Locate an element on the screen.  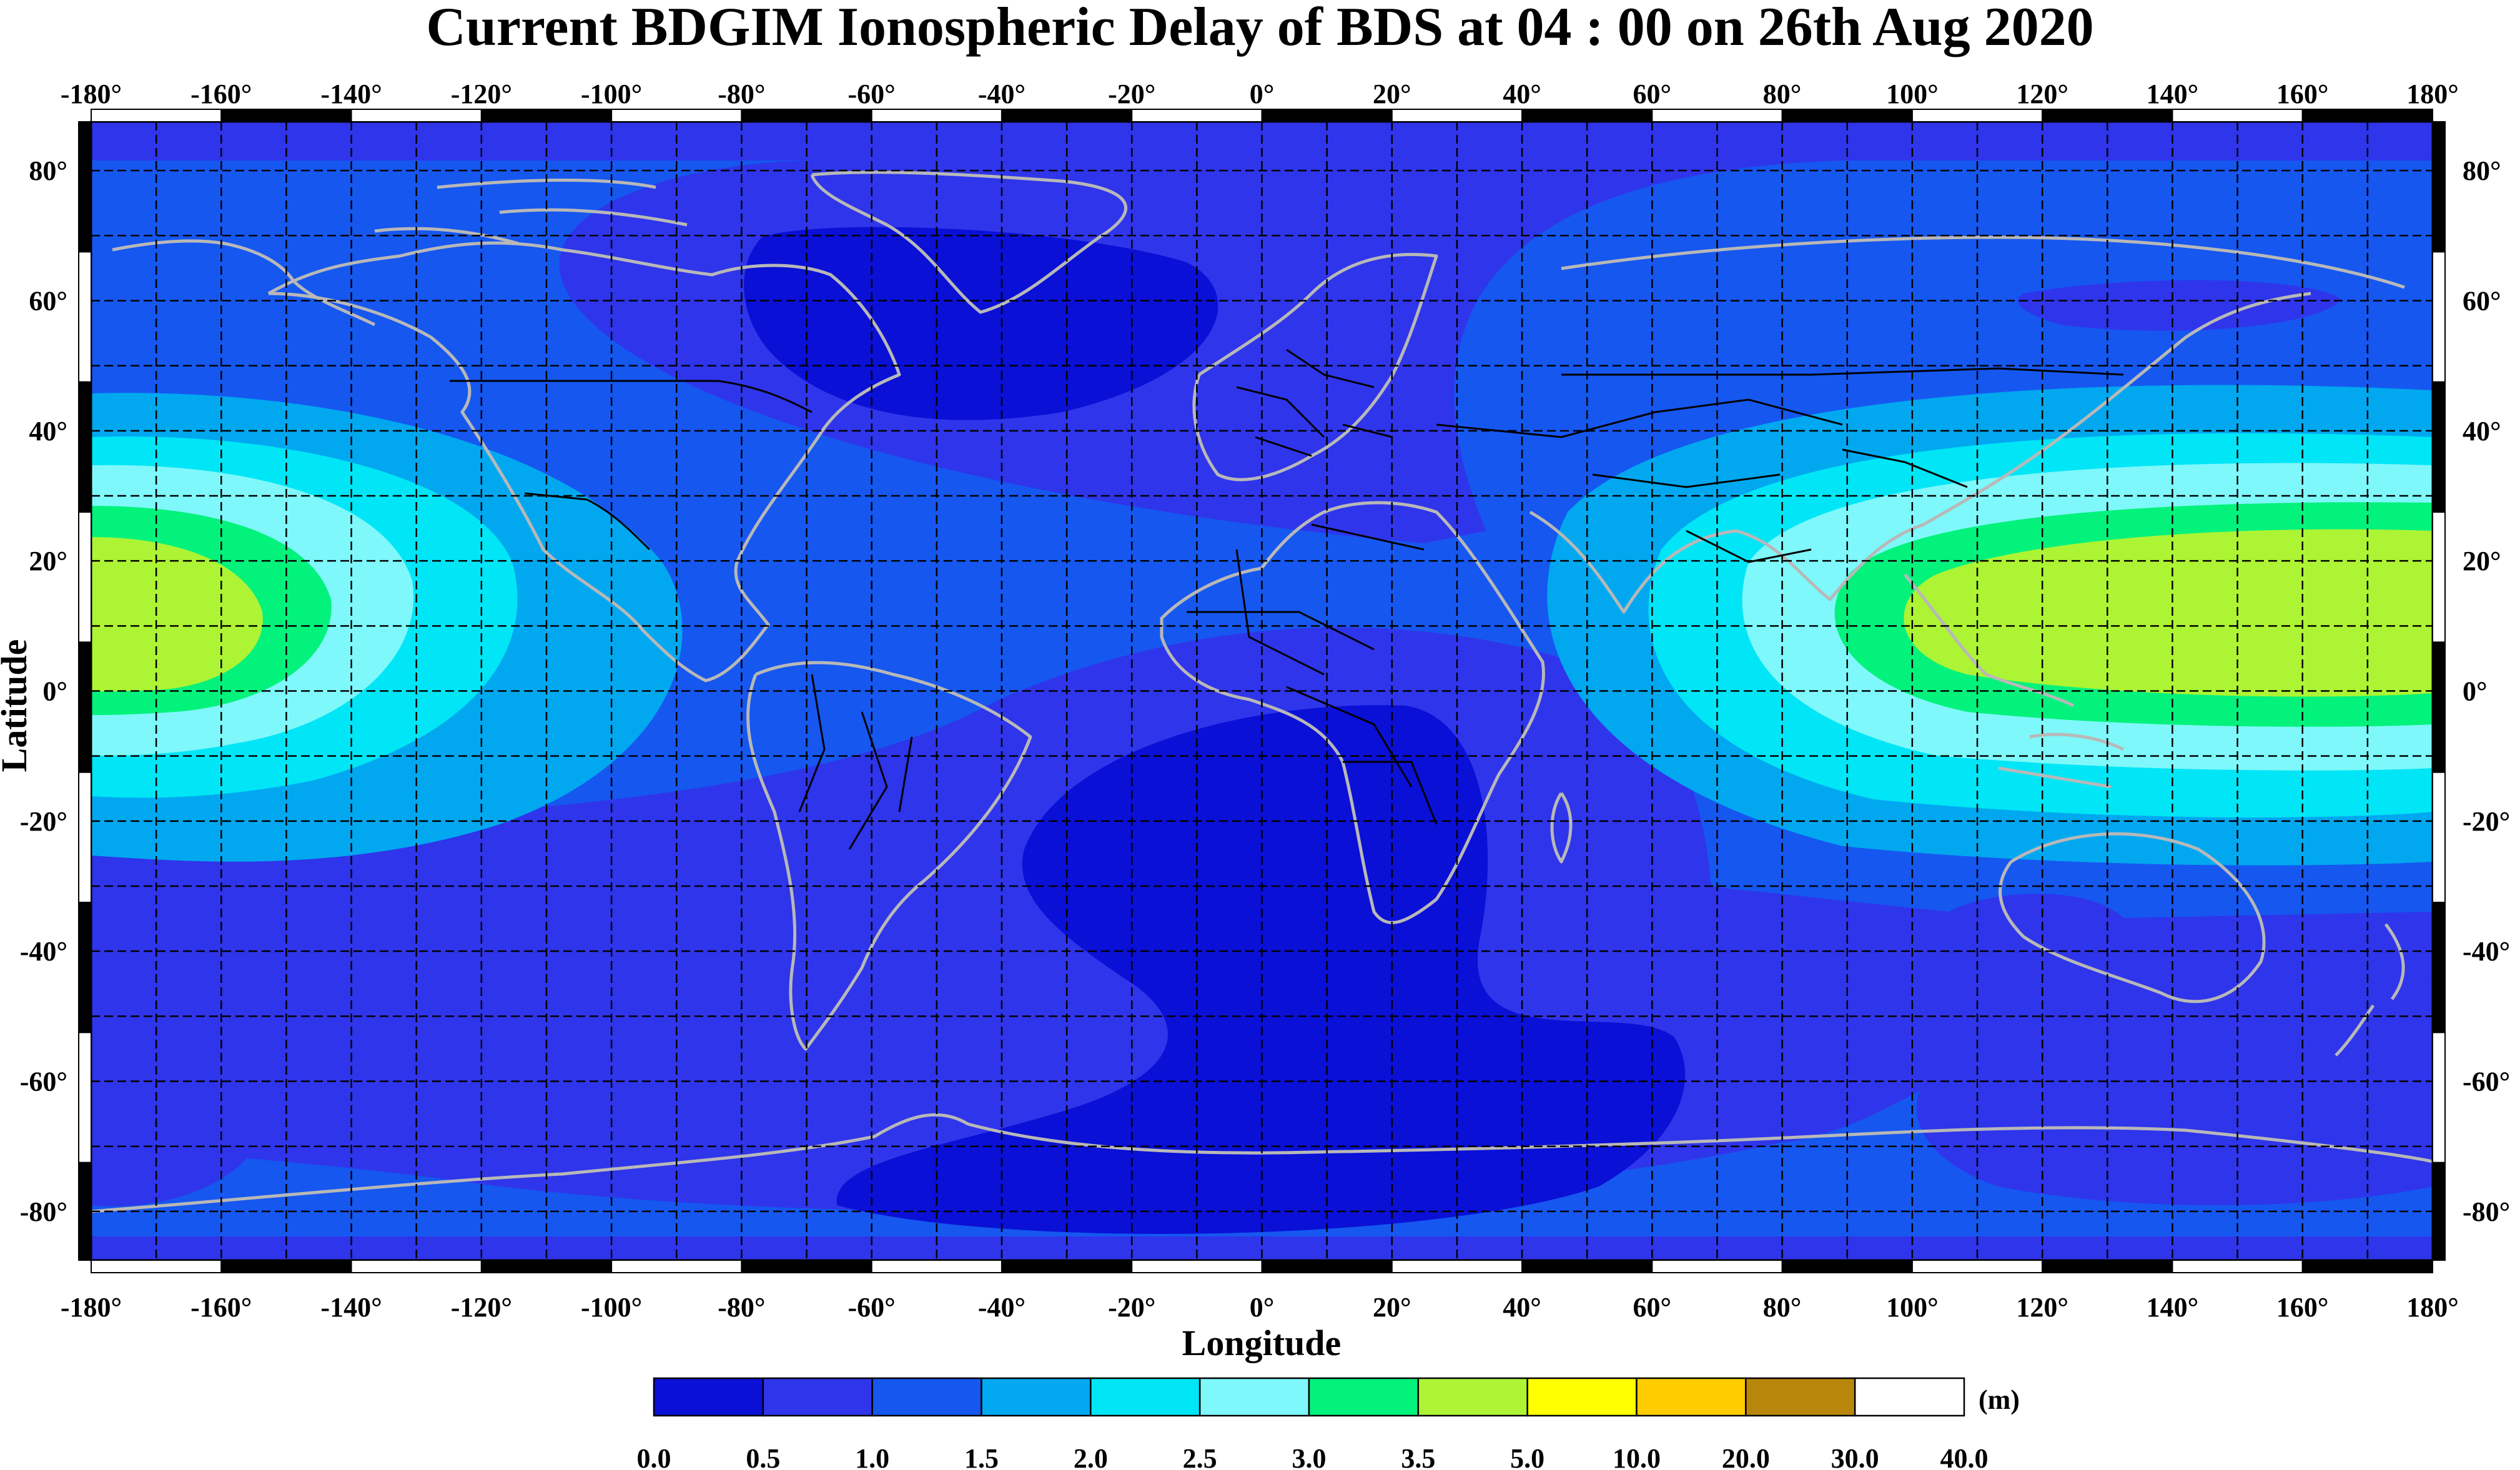
y-tick-label-right: -60° is located at coordinates (2486, 1082).